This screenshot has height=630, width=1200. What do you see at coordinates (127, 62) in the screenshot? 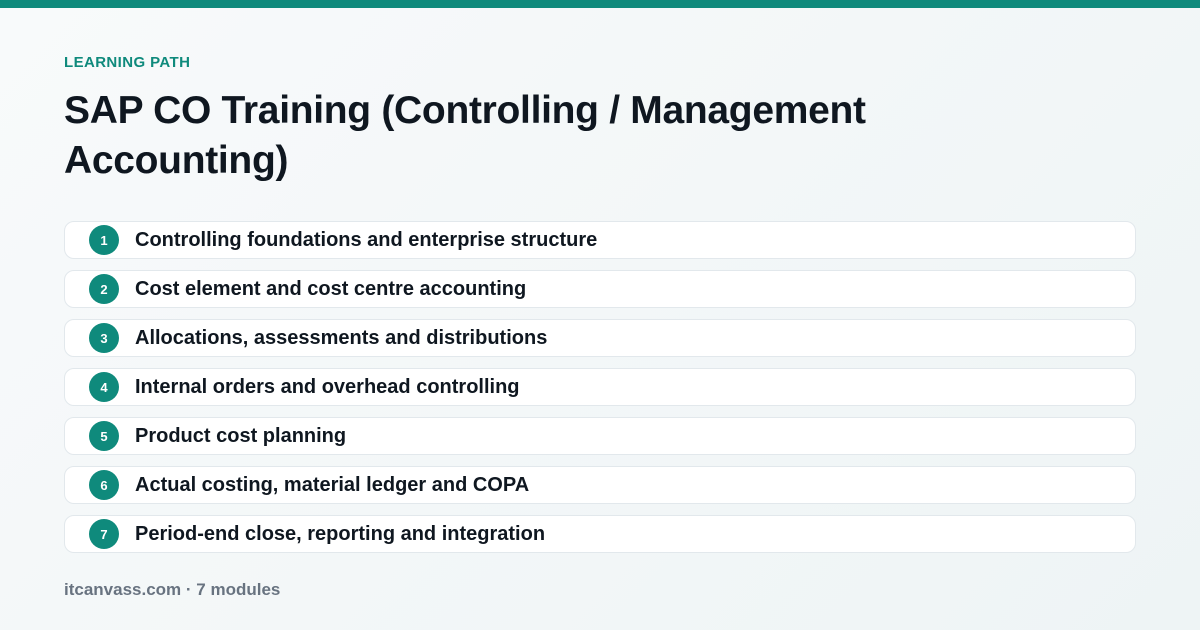
I see `eyebrow-label: LEARNING PATH` at bounding box center [127, 62].